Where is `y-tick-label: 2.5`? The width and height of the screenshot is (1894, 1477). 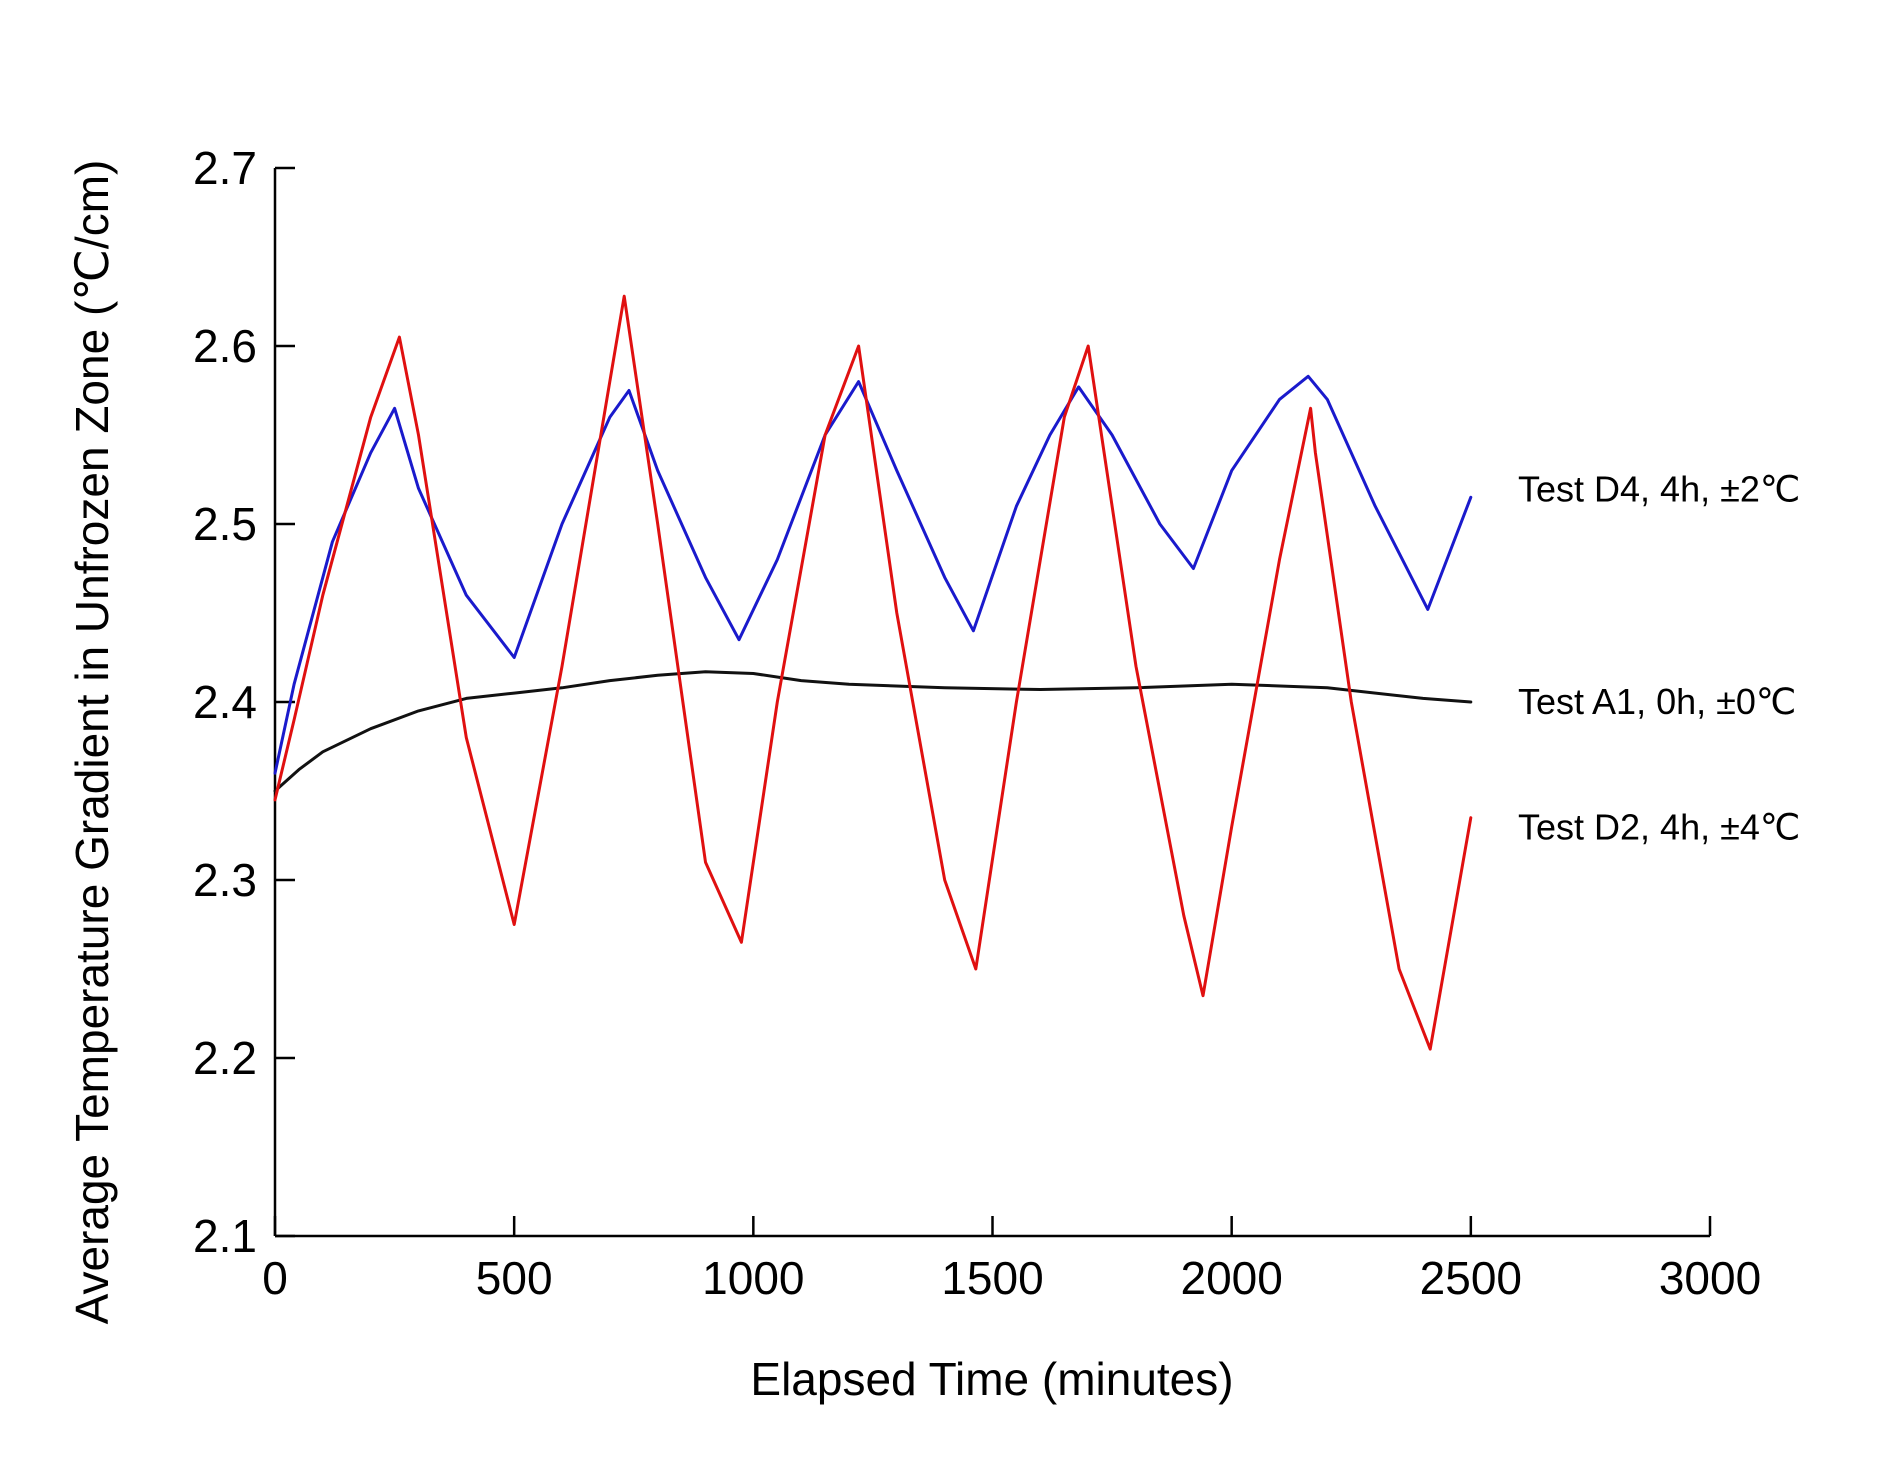 y-tick-label: 2.5 is located at coordinates (225, 524).